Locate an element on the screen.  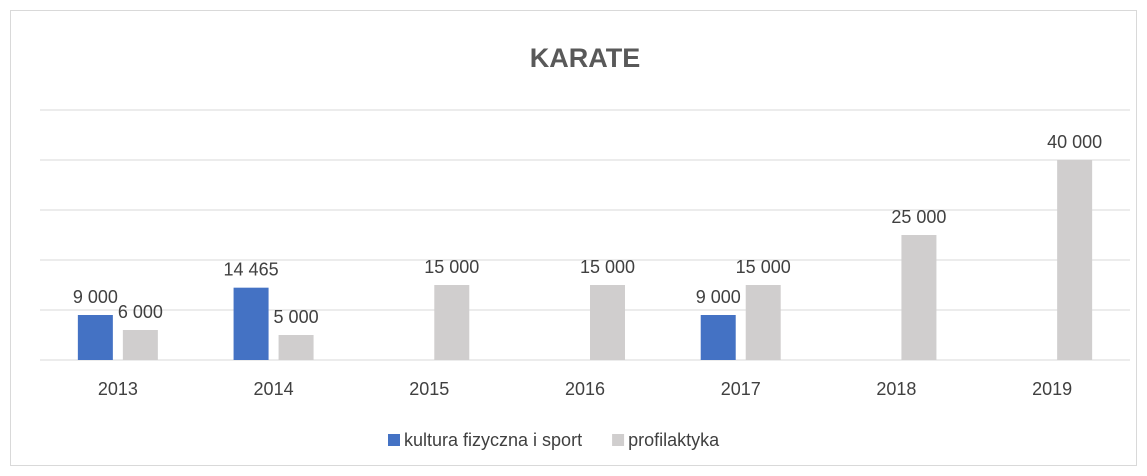
x-tick-label: 2019 is located at coordinates (1052, 389).